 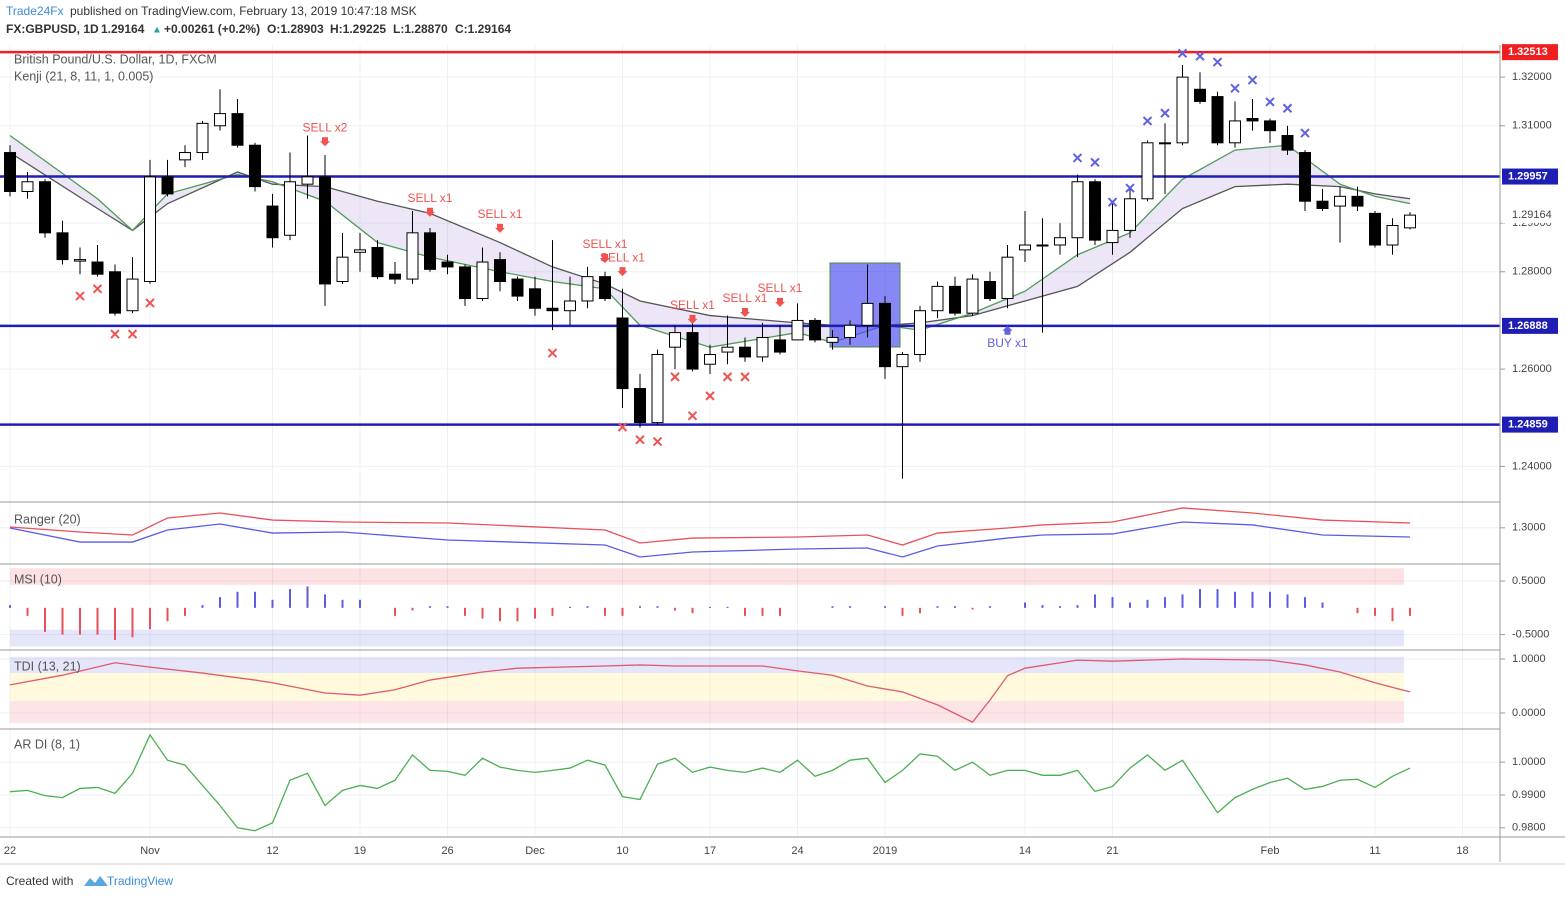 I want to click on x-tick-label: 12, so click(x=272, y=851).